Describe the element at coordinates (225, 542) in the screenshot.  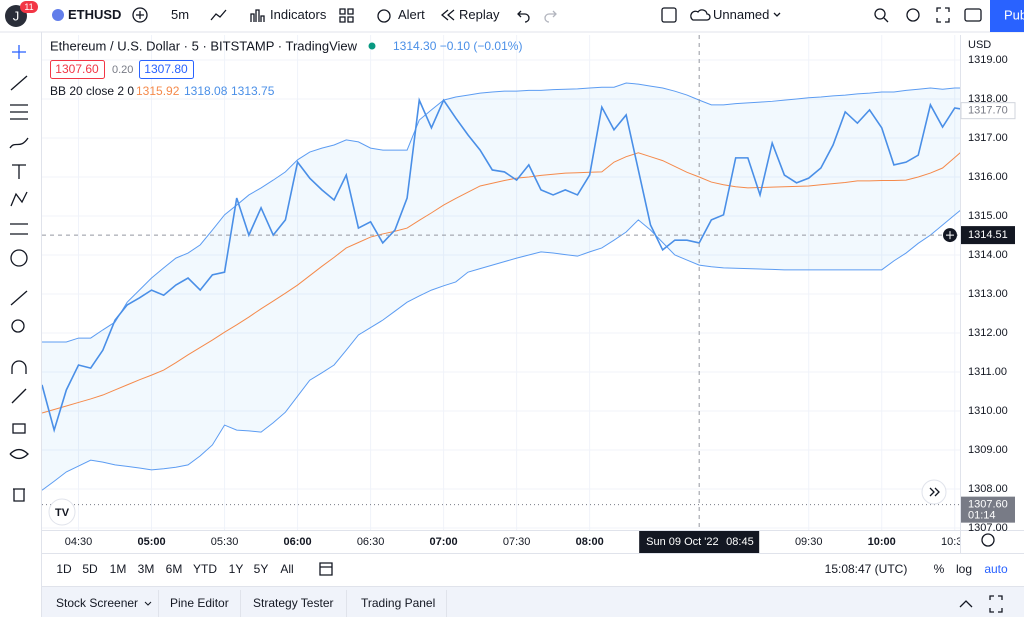
I see `x-tick-label: 05:30` at that location.